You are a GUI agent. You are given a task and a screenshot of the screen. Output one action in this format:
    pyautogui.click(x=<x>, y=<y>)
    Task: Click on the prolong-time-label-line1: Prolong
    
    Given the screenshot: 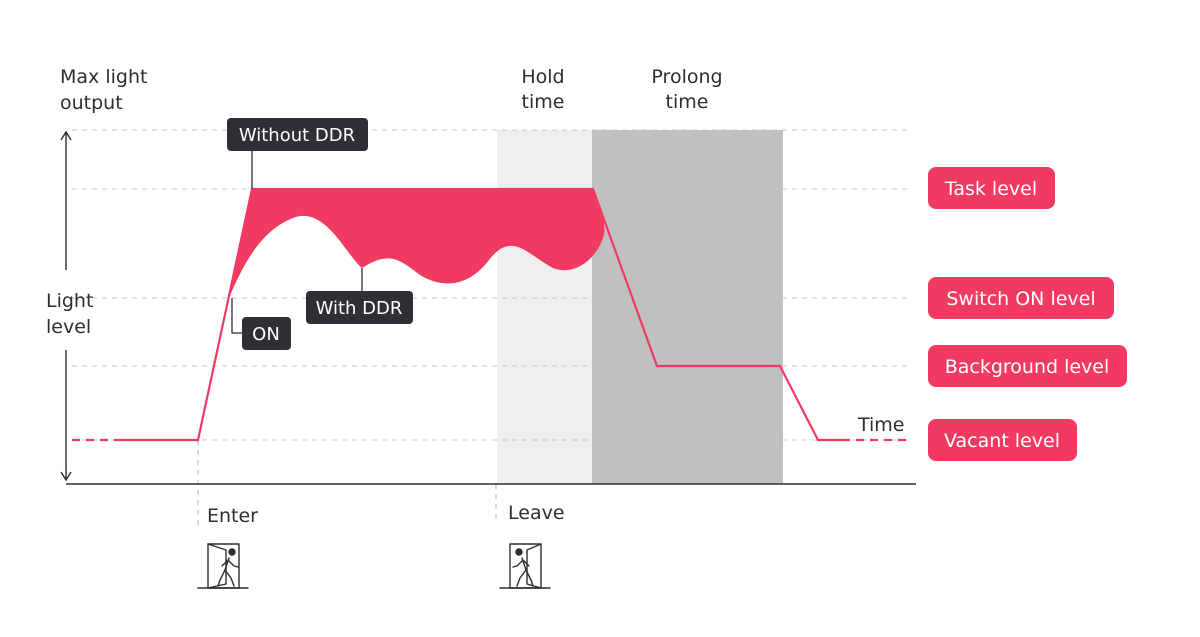 What is the action you would take?
    pyautogui.click(x=686, y=77)
    